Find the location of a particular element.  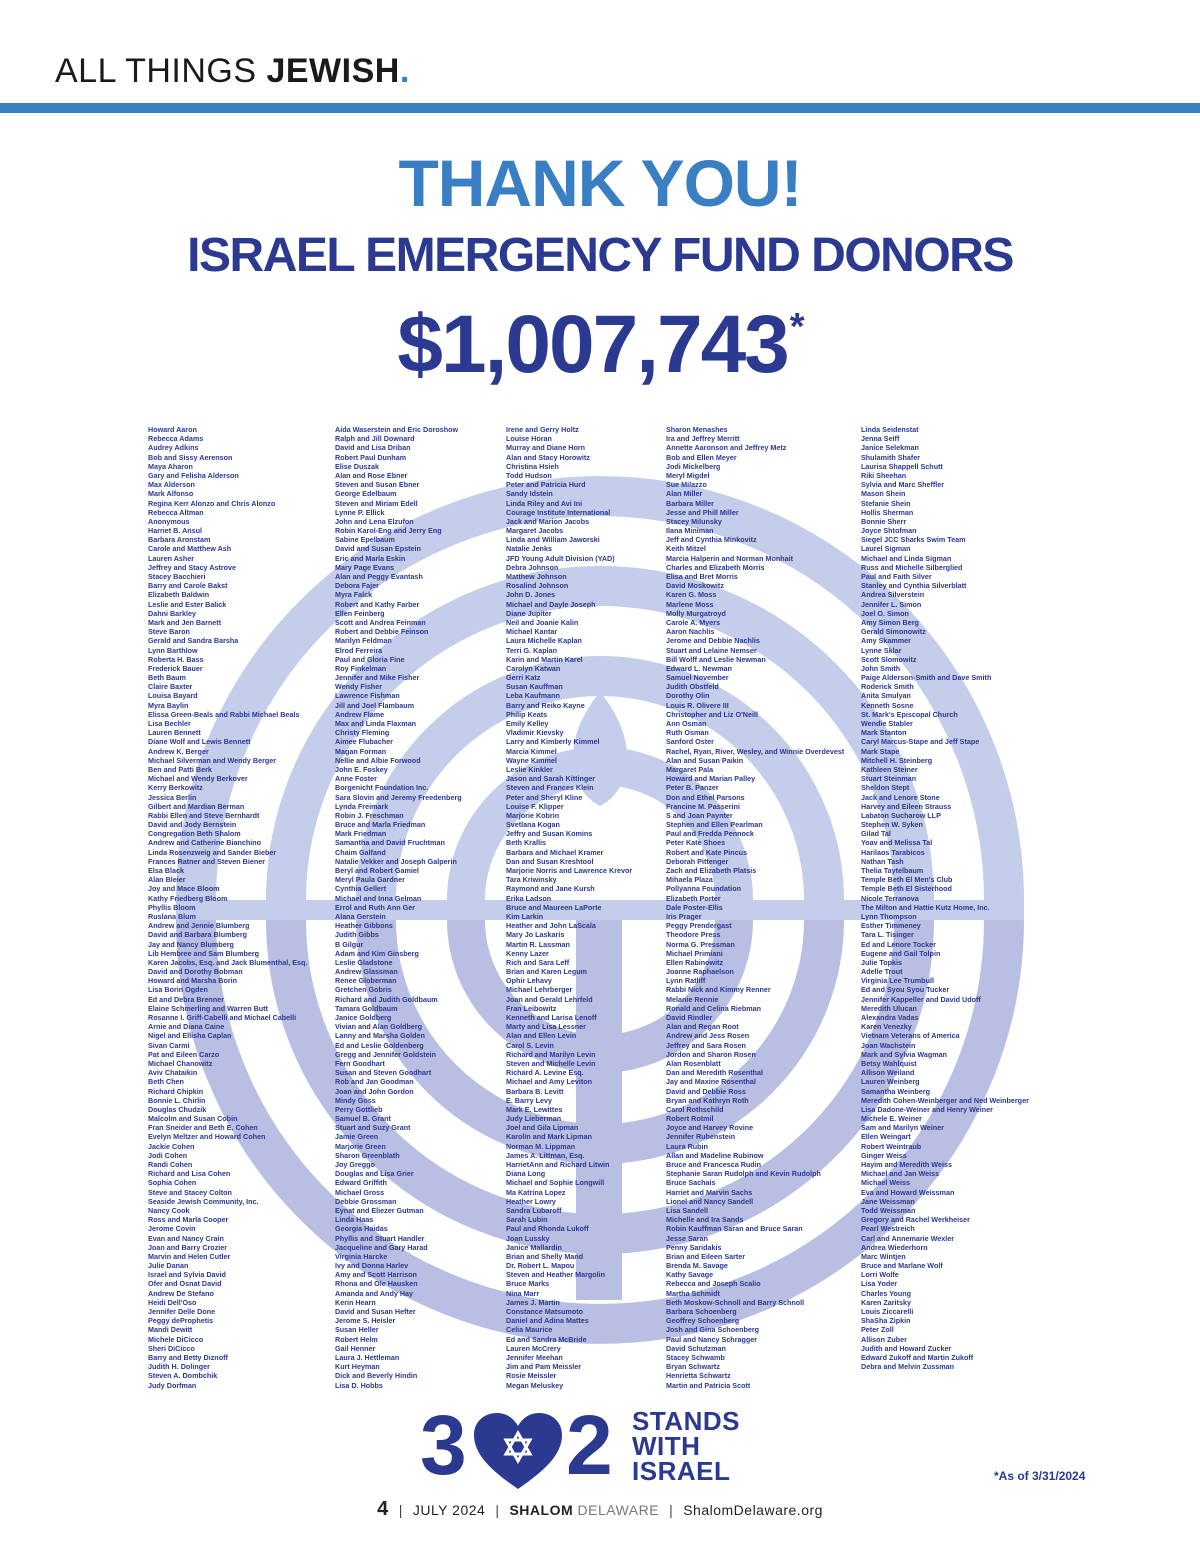

donor-name: Robert and Kathy Farber is located at coordinates (377, 604).